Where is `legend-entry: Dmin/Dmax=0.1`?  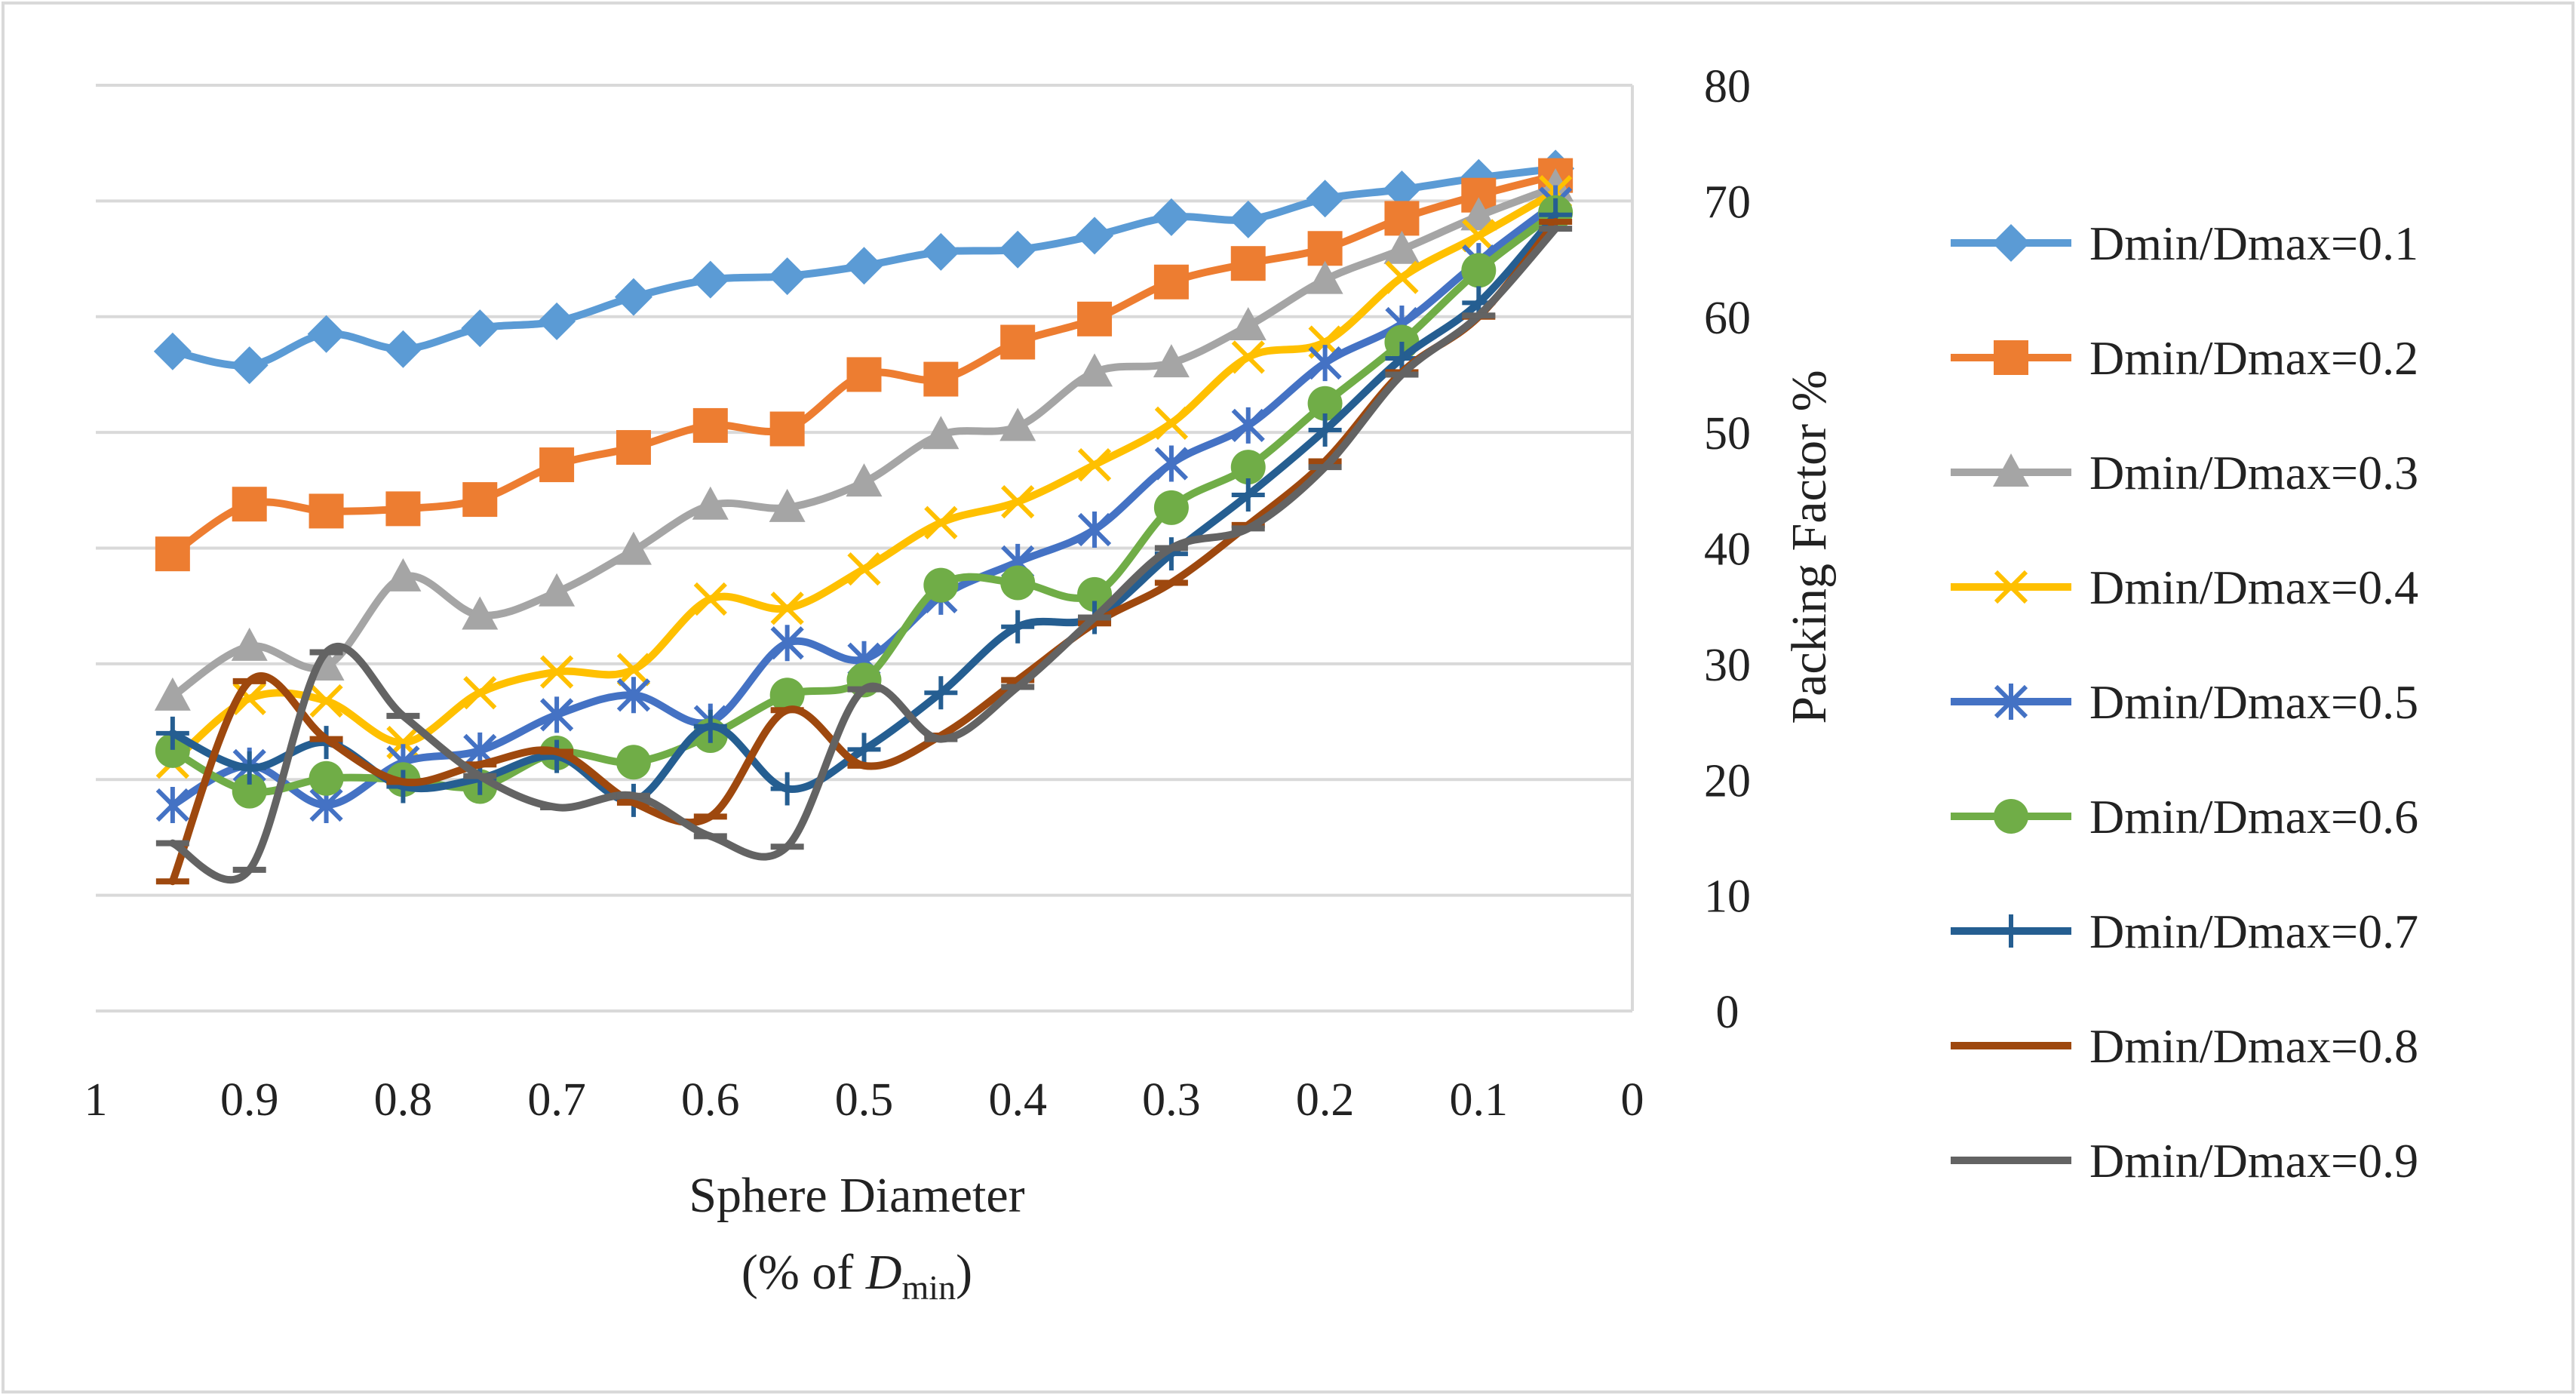 legend-entry: Dmin/Dmax=0.1 is located at coordinates (2184, 243).